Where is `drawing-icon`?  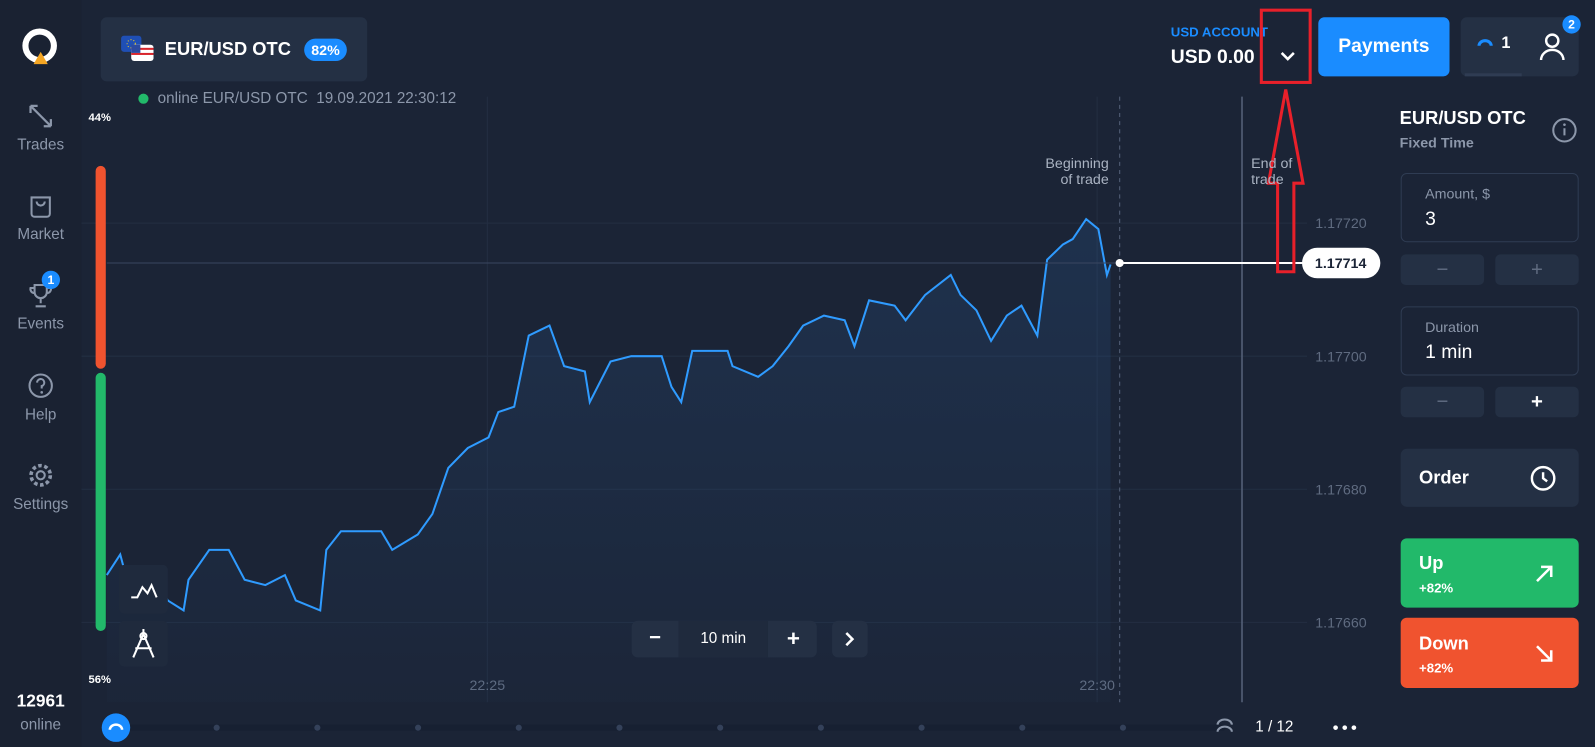 drawing-icon is located at coordinates (143, 643).